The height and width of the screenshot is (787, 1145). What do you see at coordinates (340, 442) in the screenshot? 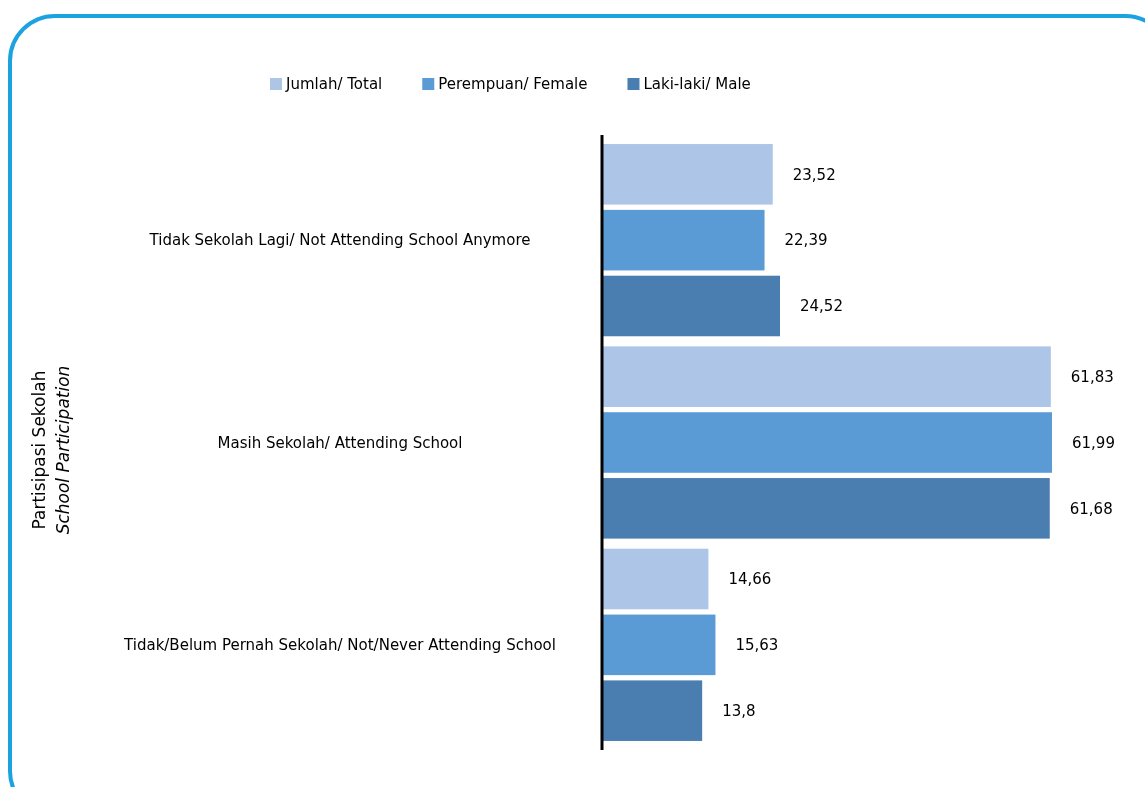
I see `y-tick-label: Masih Sekolah/ Attending School` at bounding box center [340, 442].